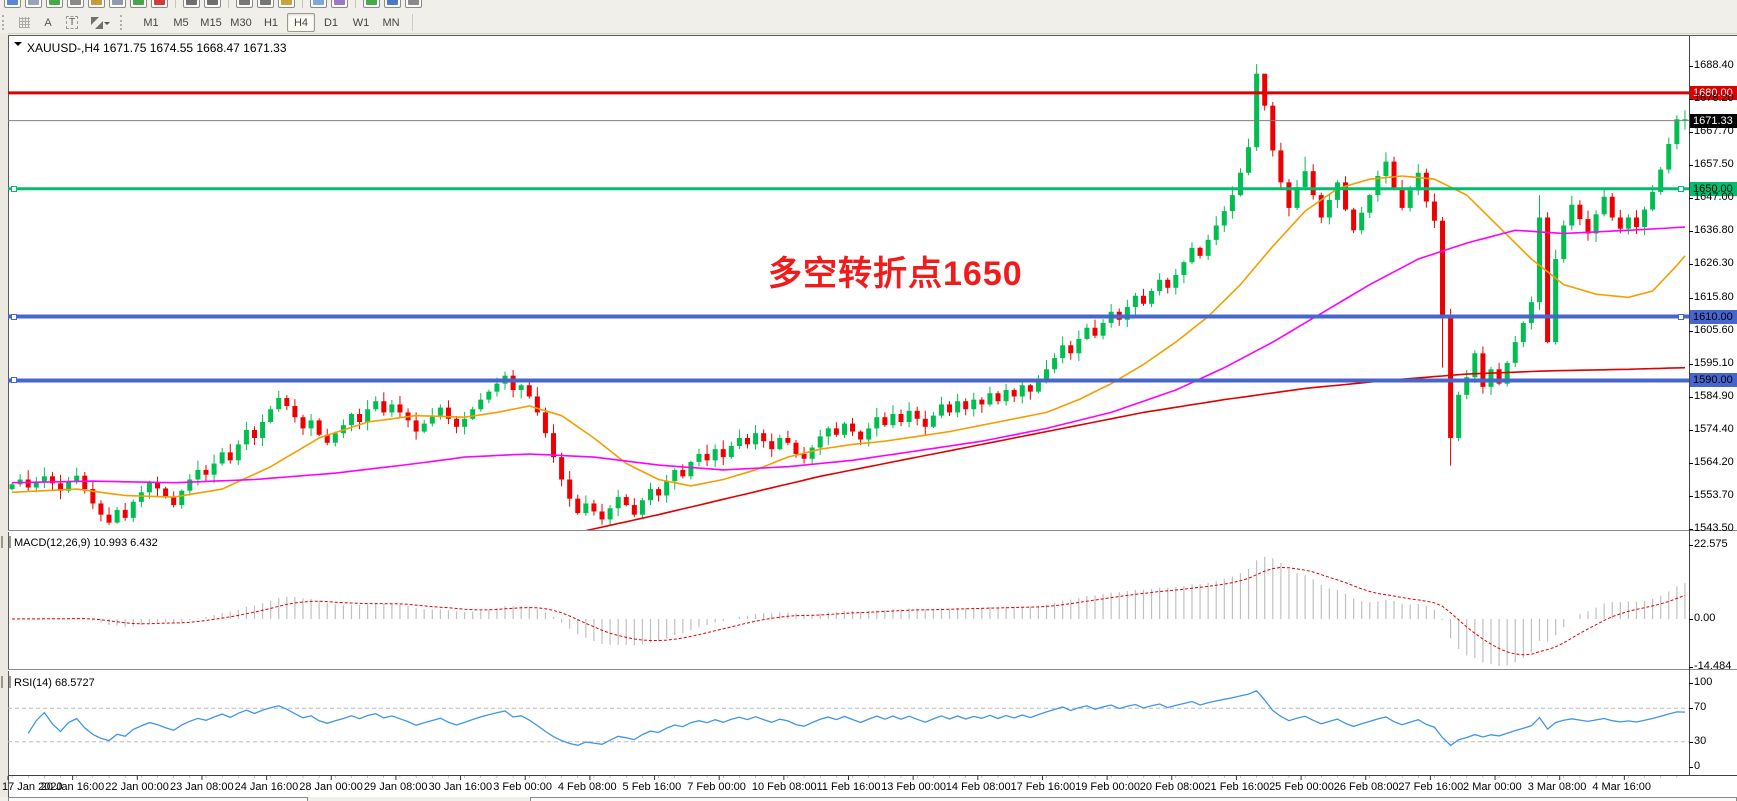 This screenshot has width=1737, height=801. I want to click on timeframe-button-m5: M5, so click(181, 22).